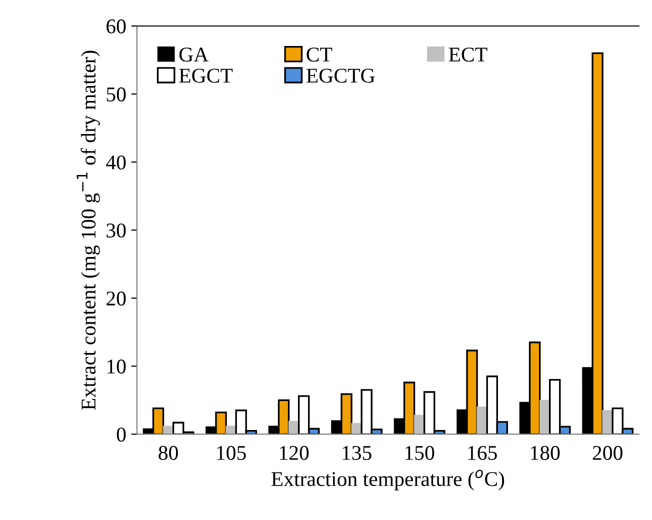  I want to click on y-tick-label: 30, so click(116, 230).